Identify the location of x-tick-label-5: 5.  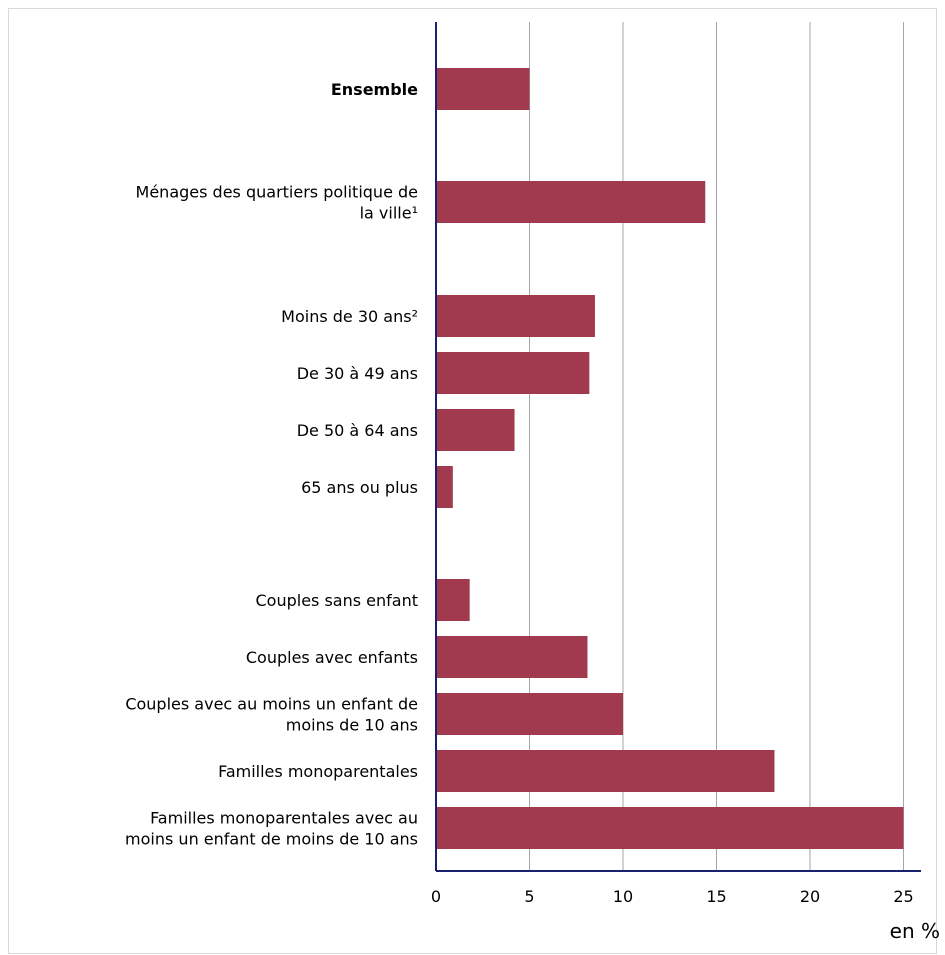
(529, 896).